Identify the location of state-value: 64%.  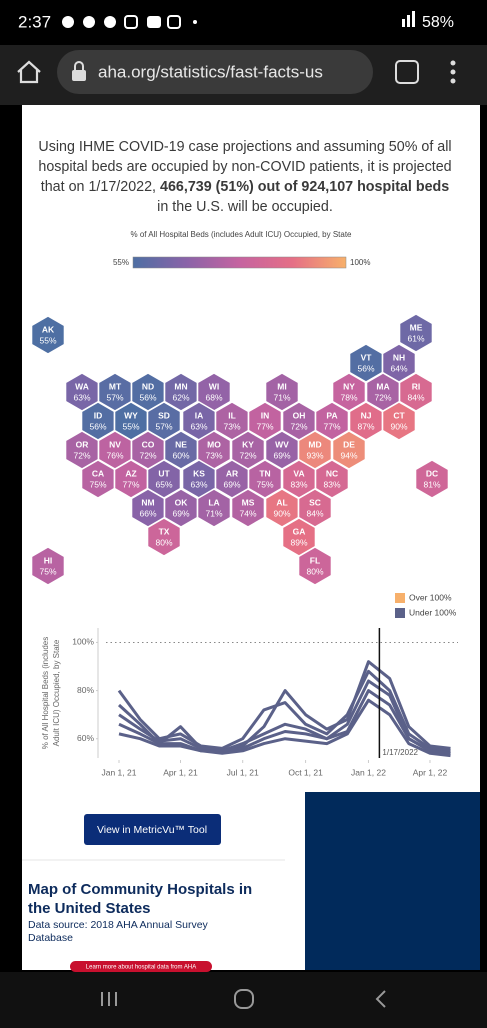
(398, 368).